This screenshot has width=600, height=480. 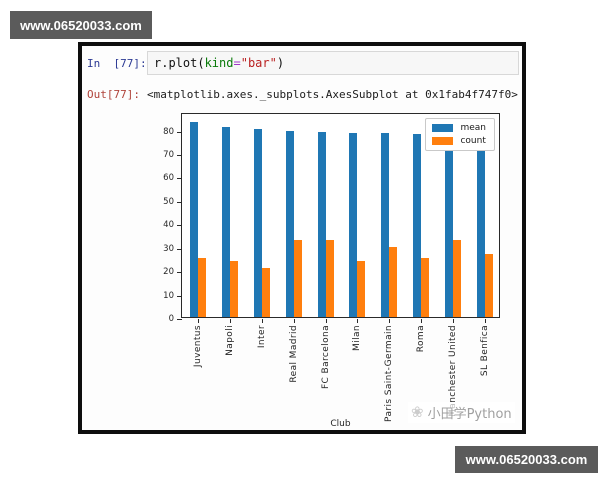 What do you see at coordinates (168, 201) in the screenshot?
I see `y-tick-label: 50` at bounding box center [168, 201].